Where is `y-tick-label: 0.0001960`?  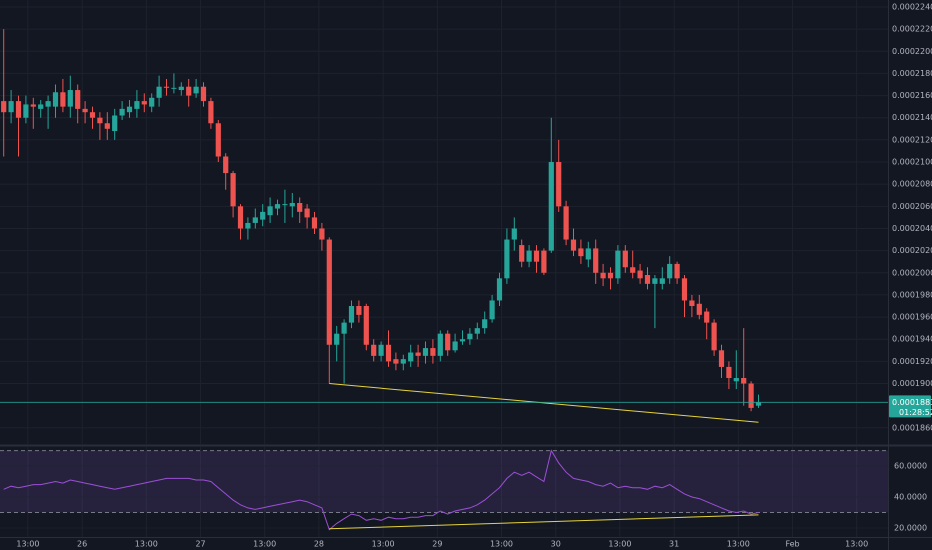 y-tick-label: 0.0001960 is located at coordinates (912, 317).